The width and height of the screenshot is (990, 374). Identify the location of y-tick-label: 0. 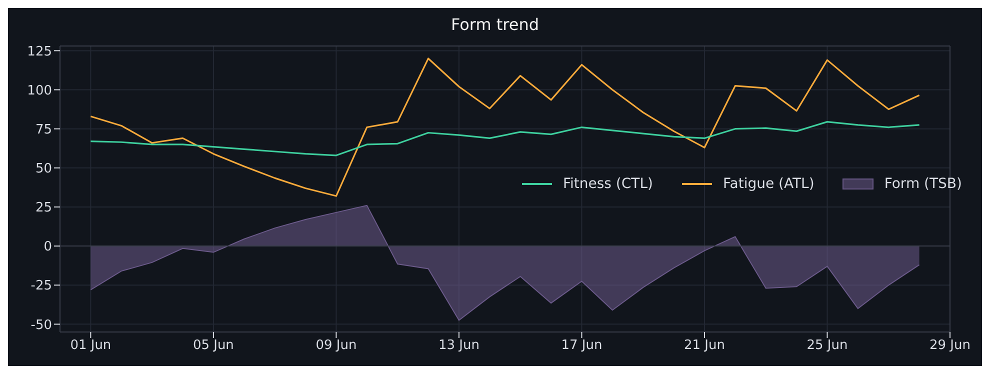
(48, 247).